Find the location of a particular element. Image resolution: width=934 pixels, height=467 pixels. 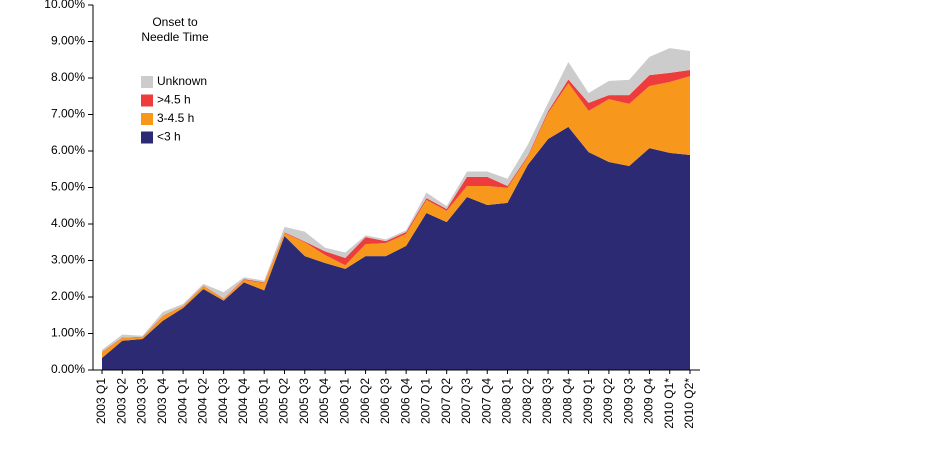

y-tick-label: 6.00% is located at coordinates (68, 150).